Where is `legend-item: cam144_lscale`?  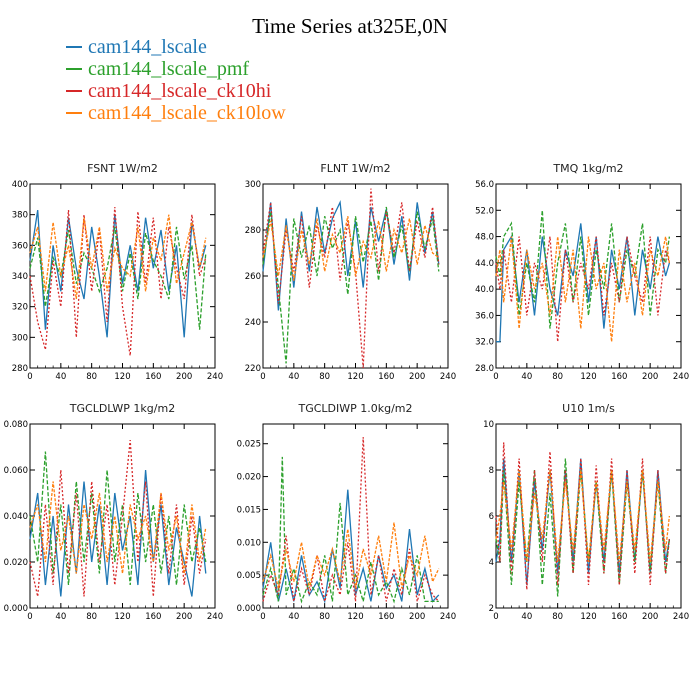 legend-item: cam144_lscale is located at coordinates (176, 47).